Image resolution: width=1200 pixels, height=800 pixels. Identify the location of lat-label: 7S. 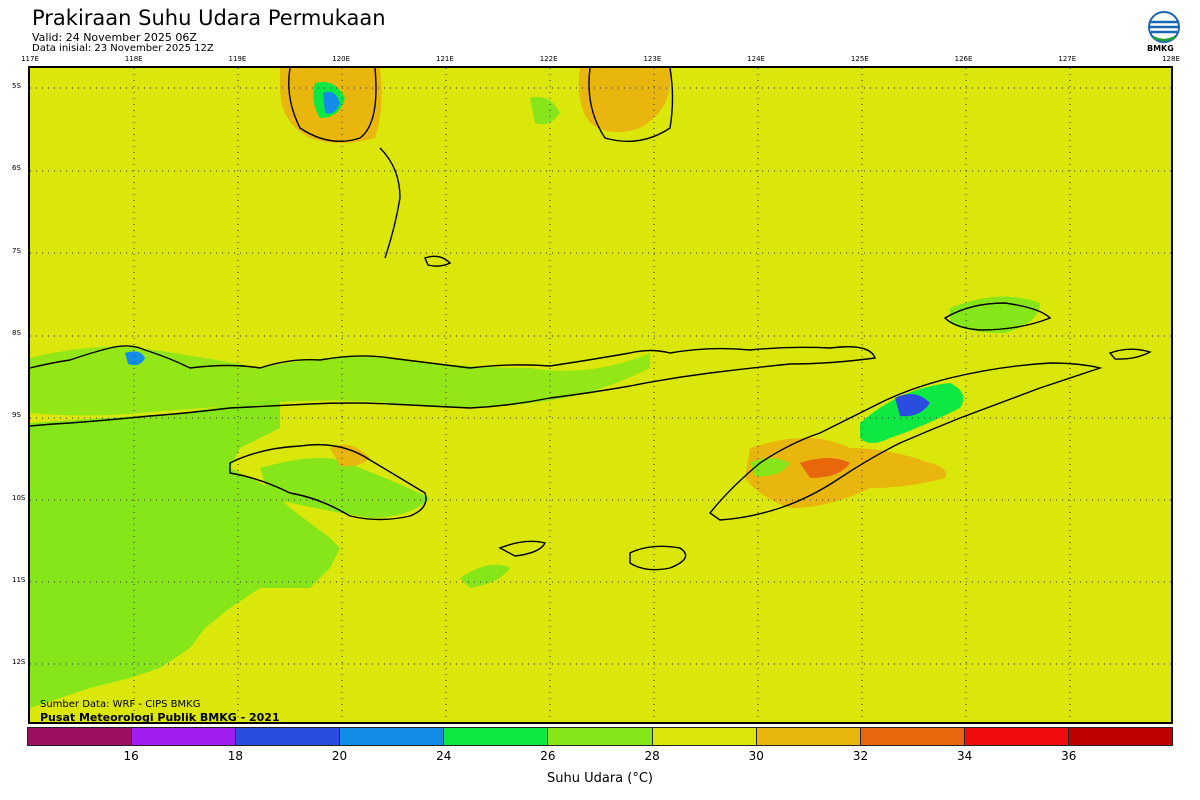
(16, 250).